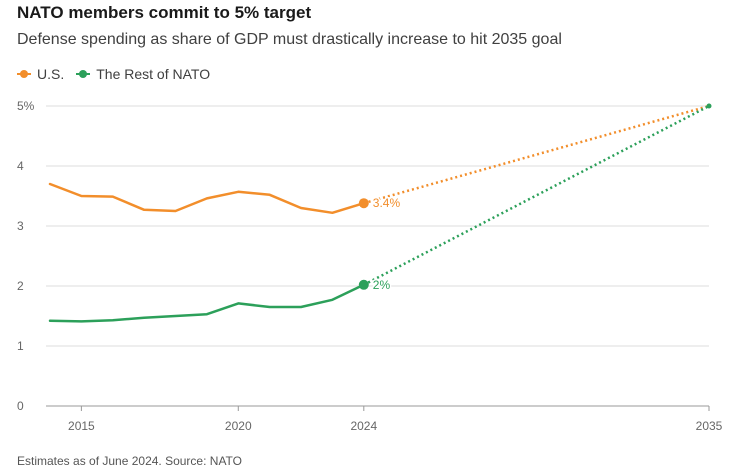 The image size is (733, 475). What do you see at coordinates (536, 154) in the screenshot?
I see `projection-line-us` at bounding box center [536, 154].